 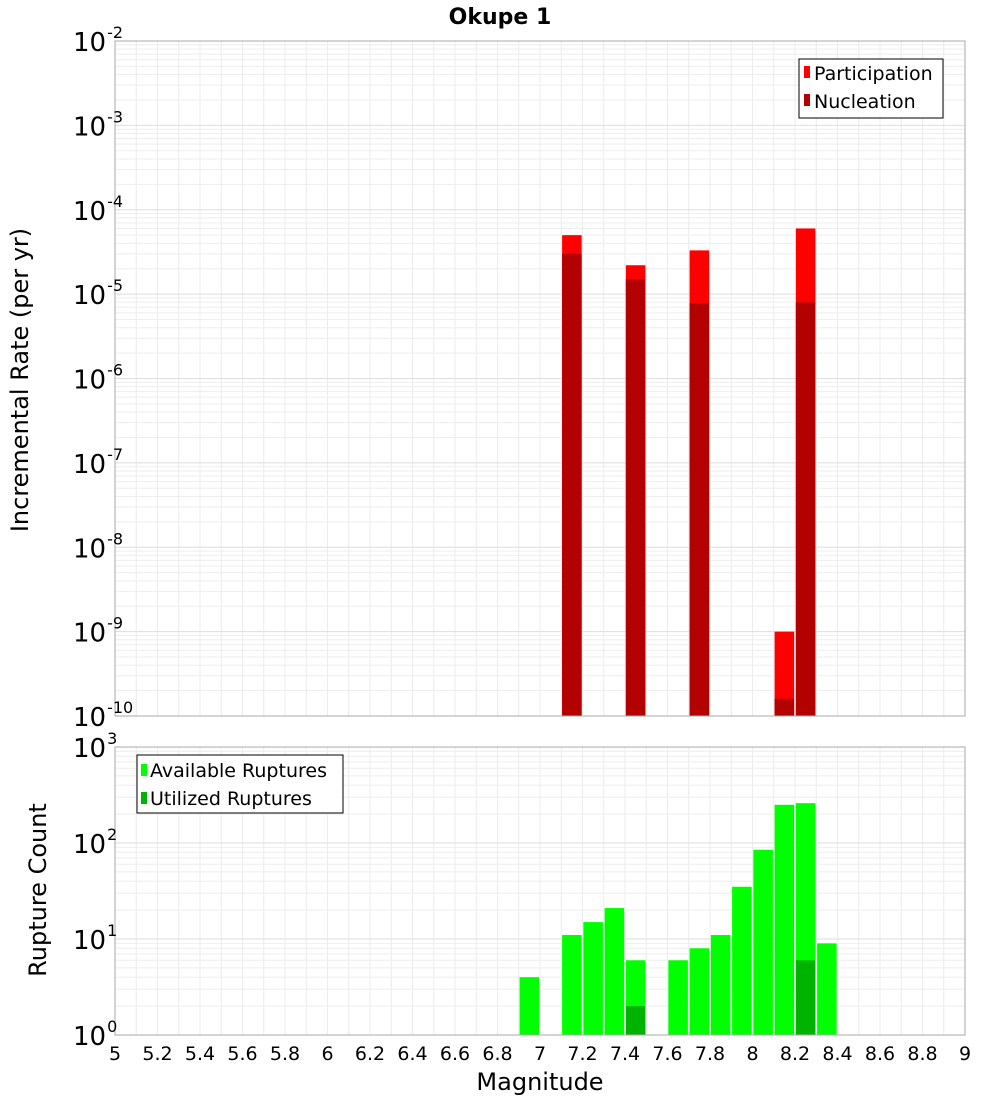 What do you see at coordinates (95, 842) in the screenshot?
I see `bottom-y-tick-label: 10²` at bounding box center [95, 842].